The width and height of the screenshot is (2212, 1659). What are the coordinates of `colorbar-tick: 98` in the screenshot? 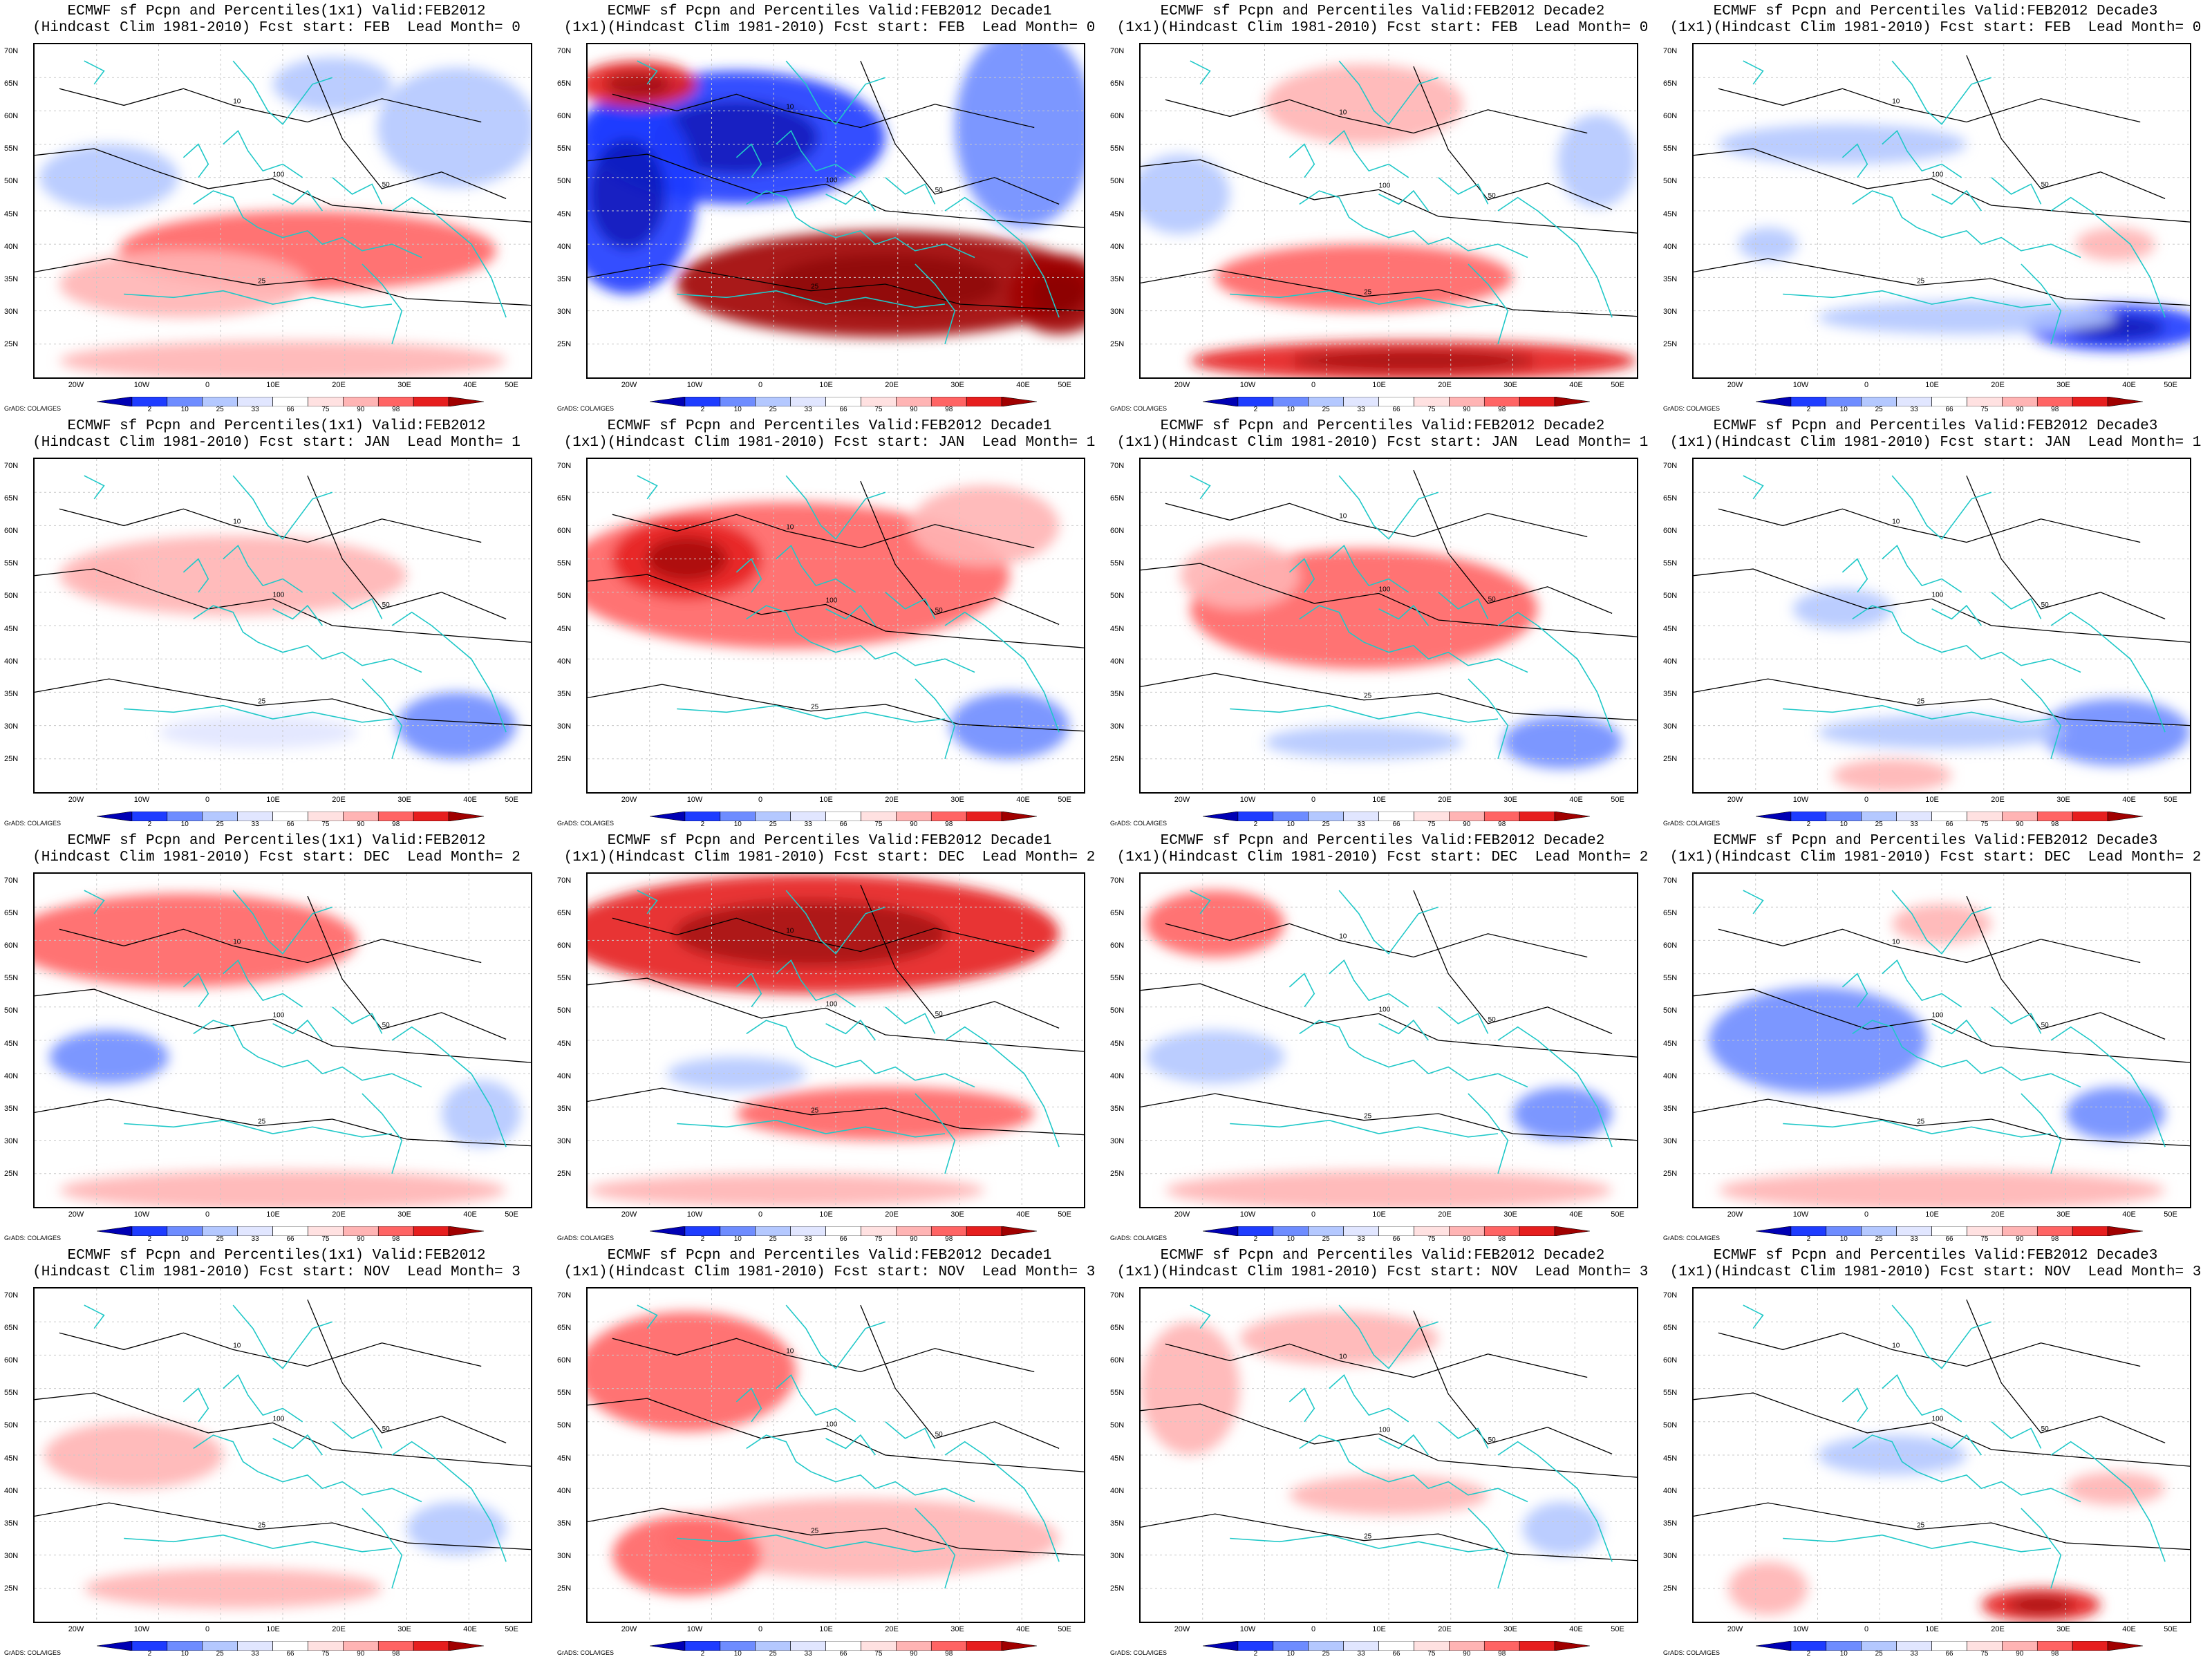 It's located at (396, 1239).